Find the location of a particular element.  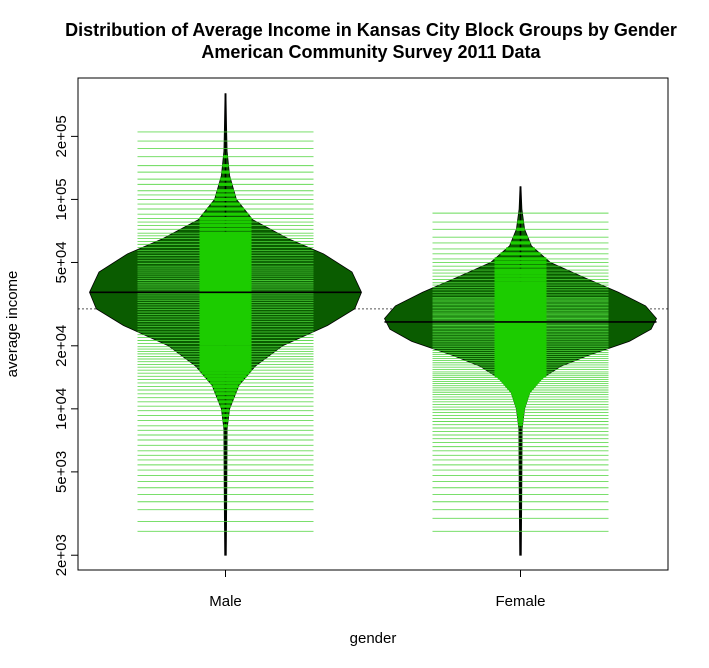

y-tick-label: 2e+04 is located at coordinates (61, 346).